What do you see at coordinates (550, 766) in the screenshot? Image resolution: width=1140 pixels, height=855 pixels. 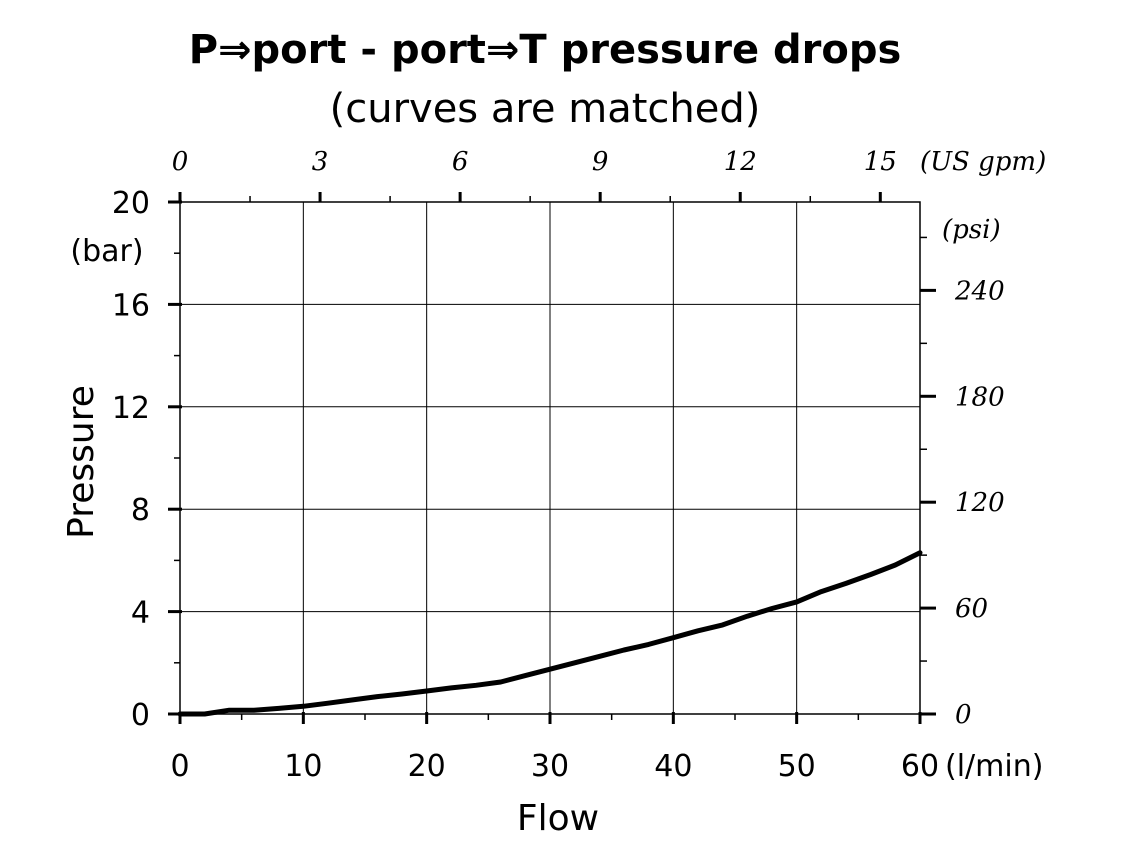 I see `x-tick-label: 30` at bounding box center [550, 766].